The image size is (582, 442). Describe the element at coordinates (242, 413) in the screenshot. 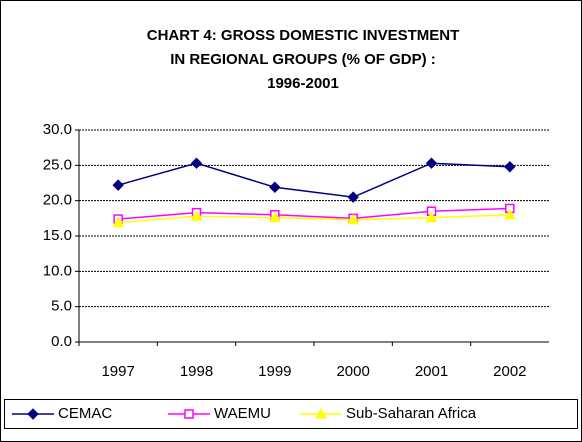

I see `legend-label: WAEMU` at that location.